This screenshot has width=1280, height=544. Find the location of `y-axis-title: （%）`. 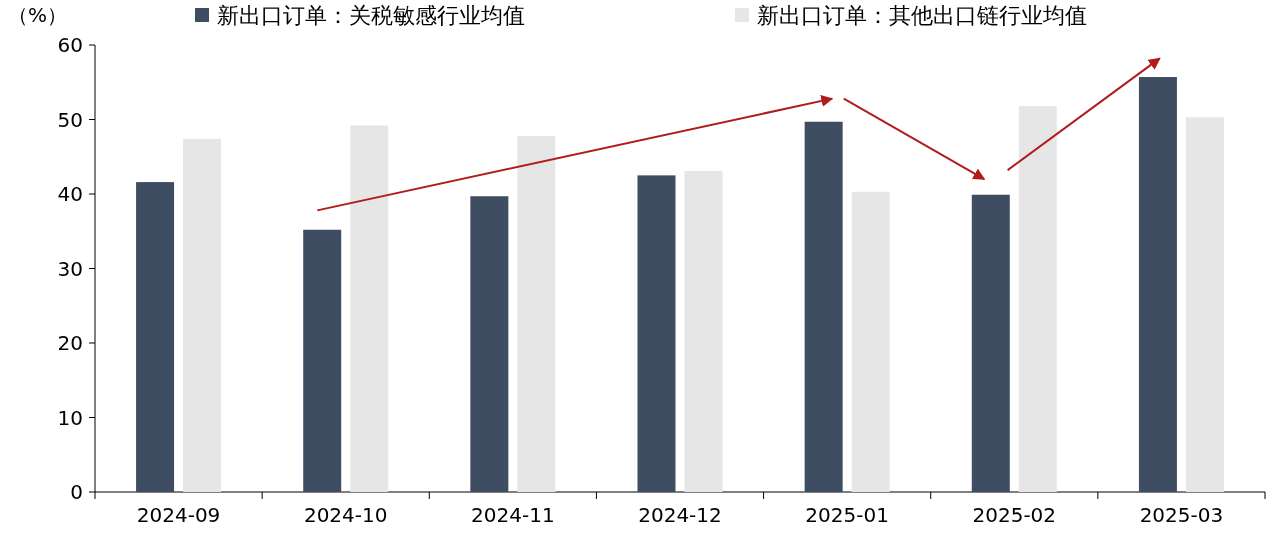

y-axis-title: （%） is located at coordinates (38, 15).